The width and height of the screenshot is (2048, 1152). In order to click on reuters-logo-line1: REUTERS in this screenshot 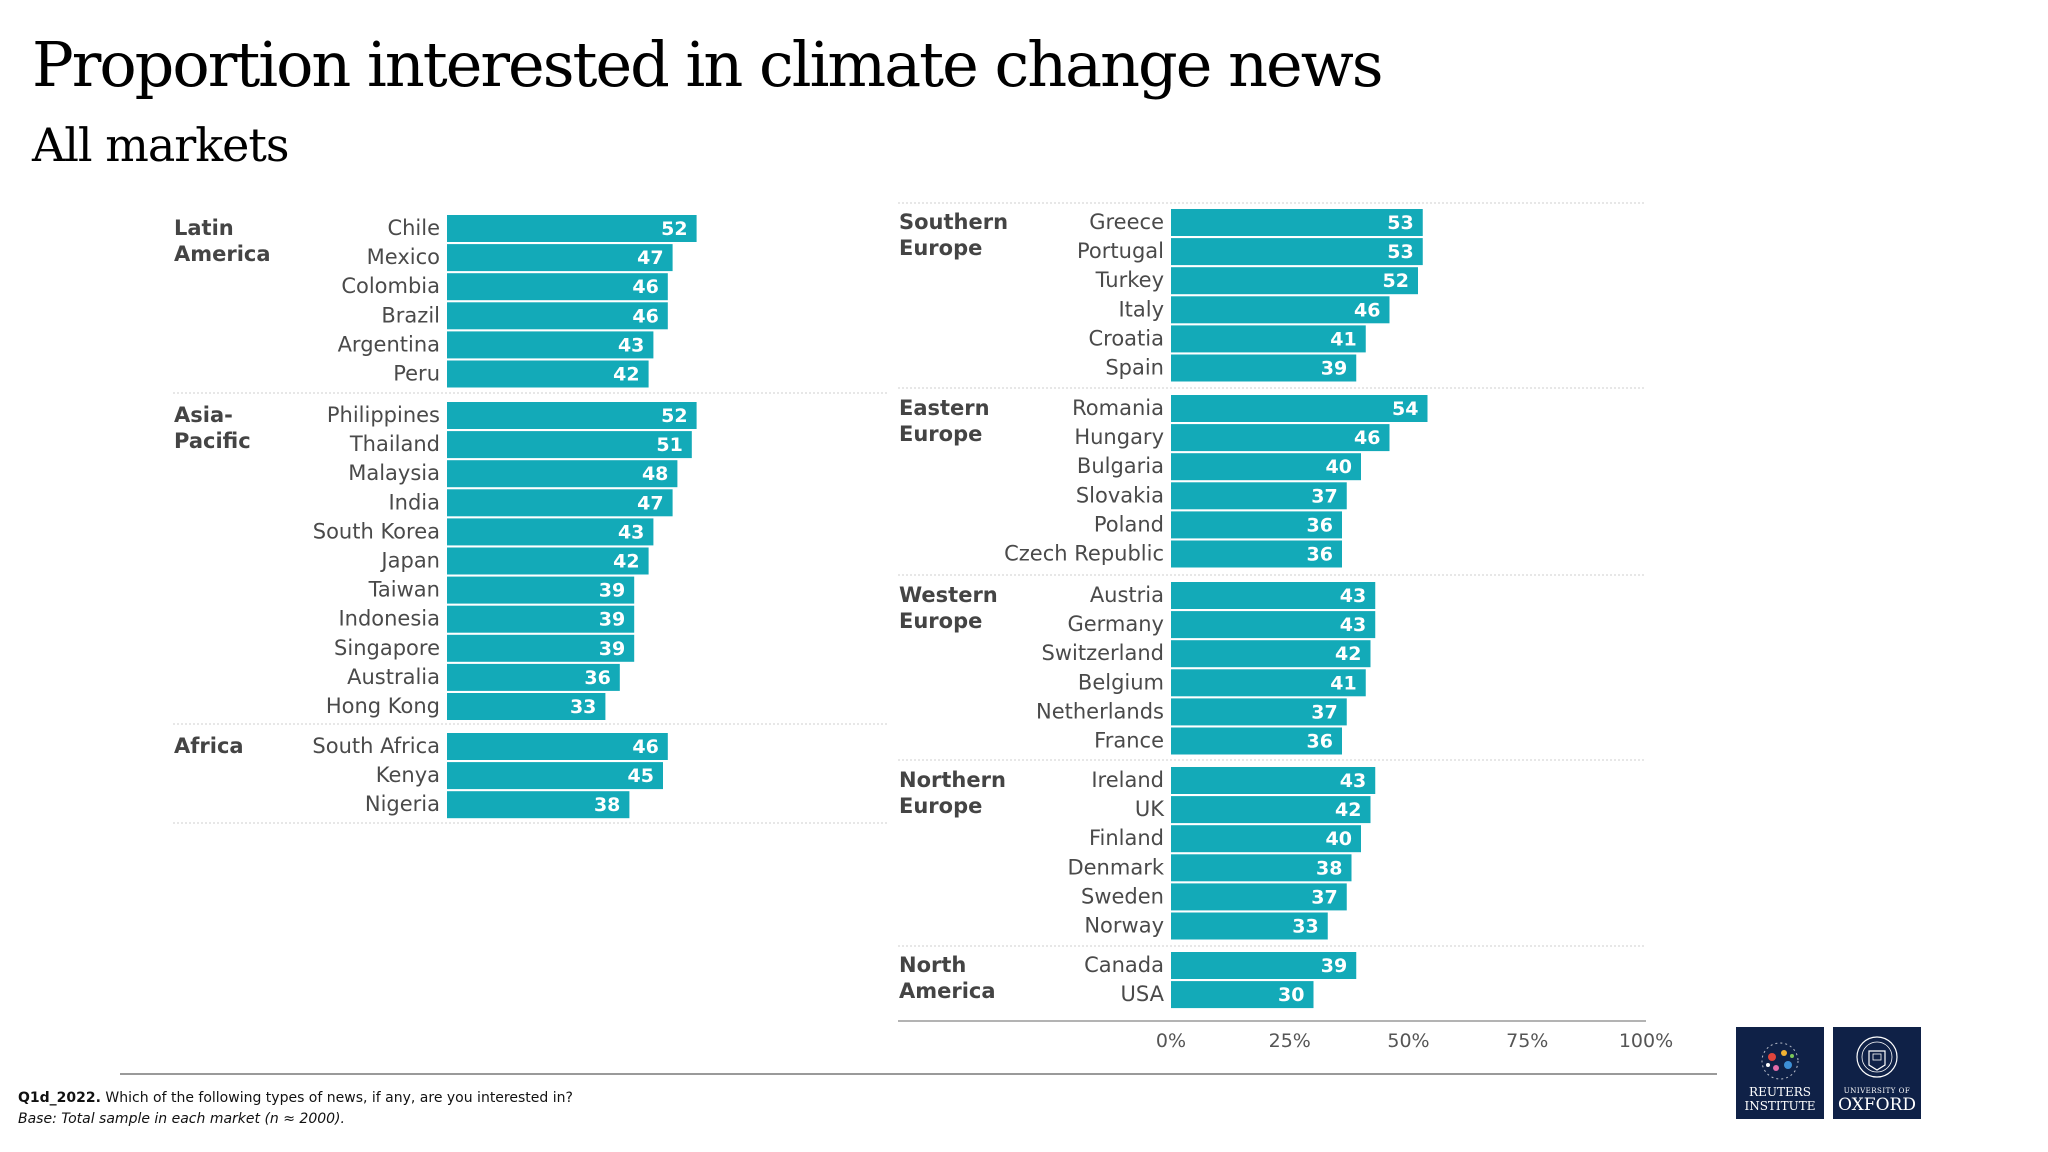, I will do `click(1780, 1092)`.